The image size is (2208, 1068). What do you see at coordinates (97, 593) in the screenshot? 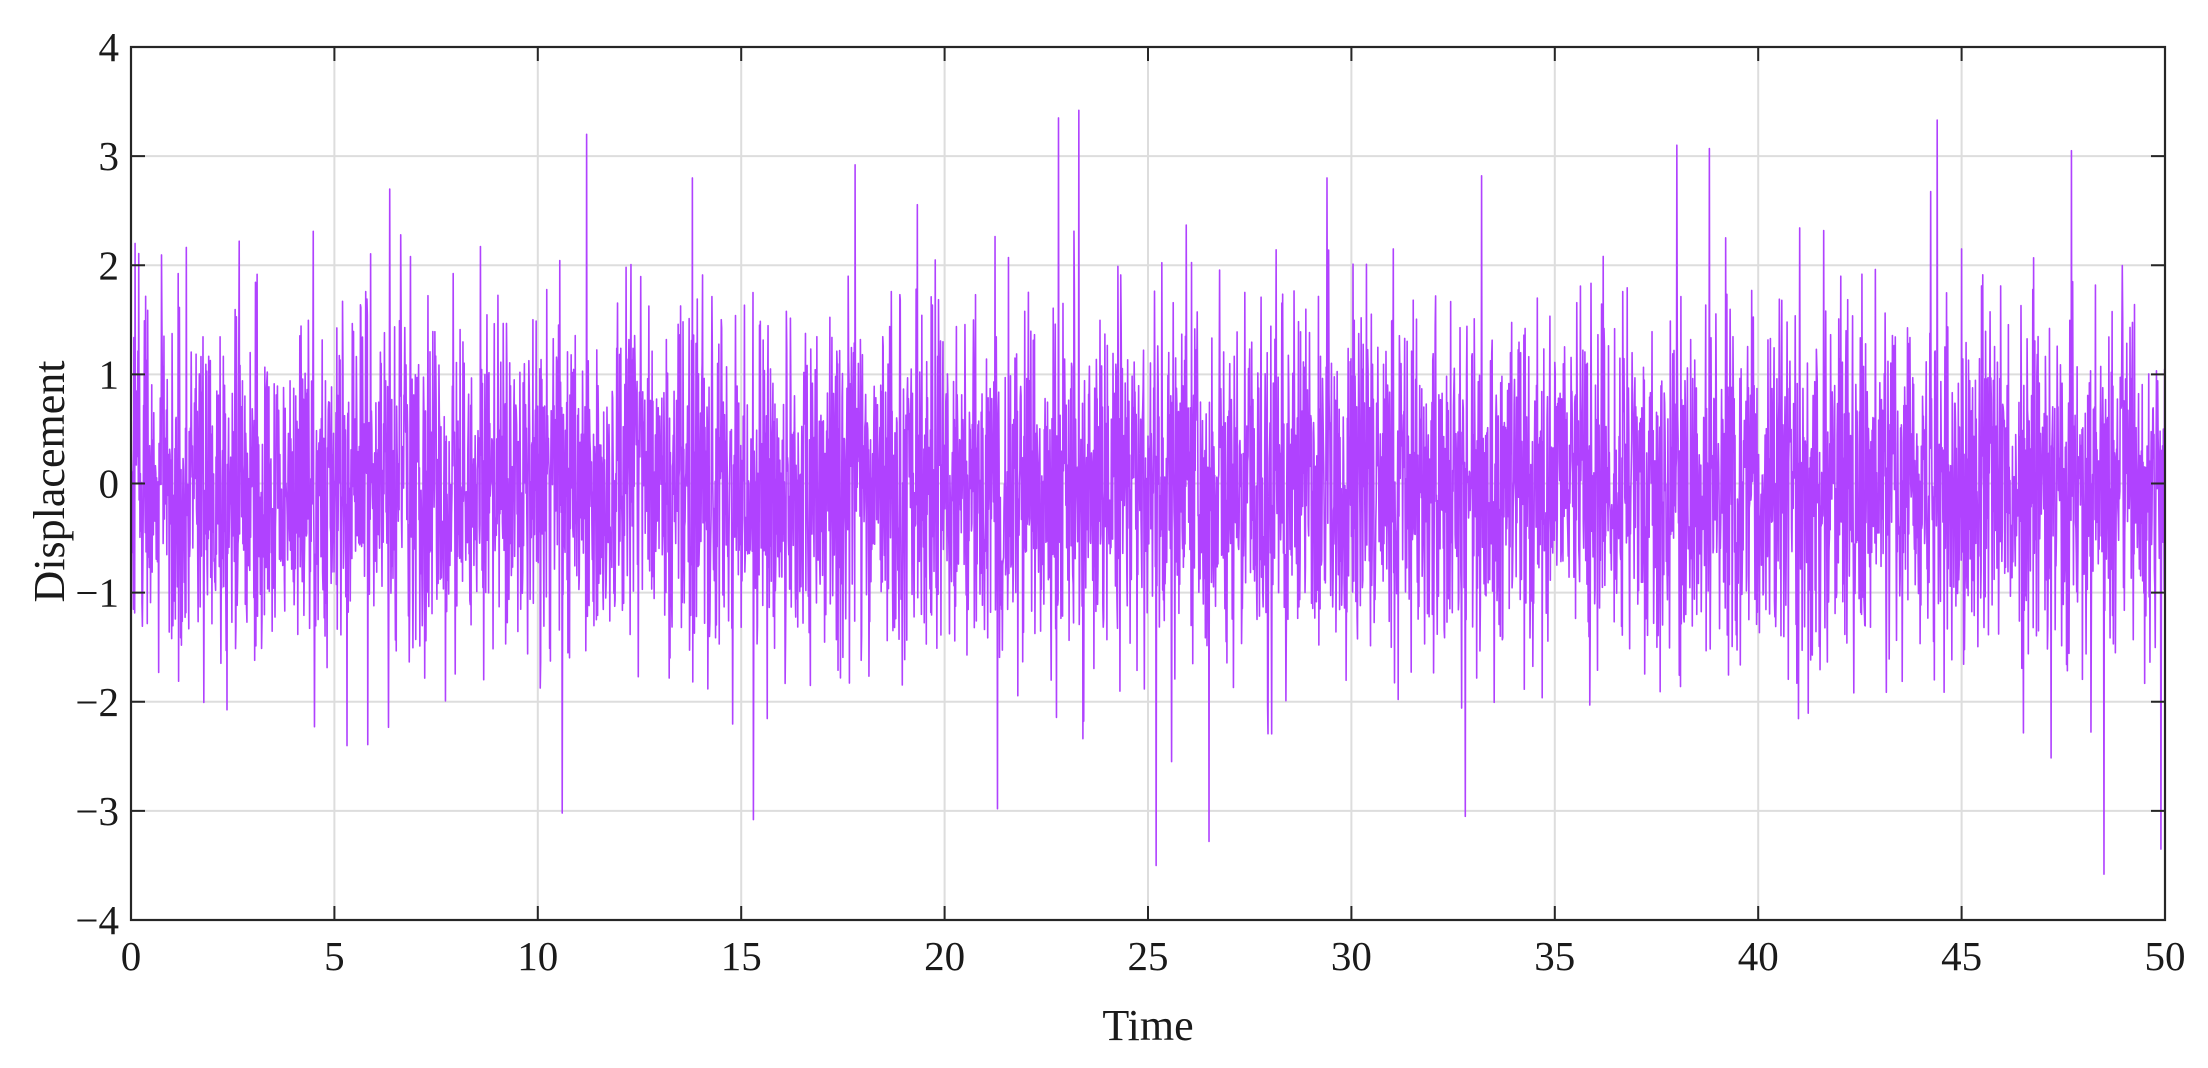
I see `y-tick-label: −1` at bounding box center [97, 593].